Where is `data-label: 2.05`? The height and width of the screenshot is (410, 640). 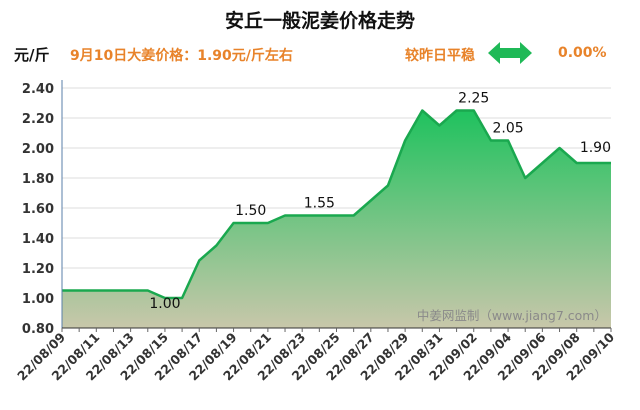 data-label: 2.05 is located at coordinates (507, 129).